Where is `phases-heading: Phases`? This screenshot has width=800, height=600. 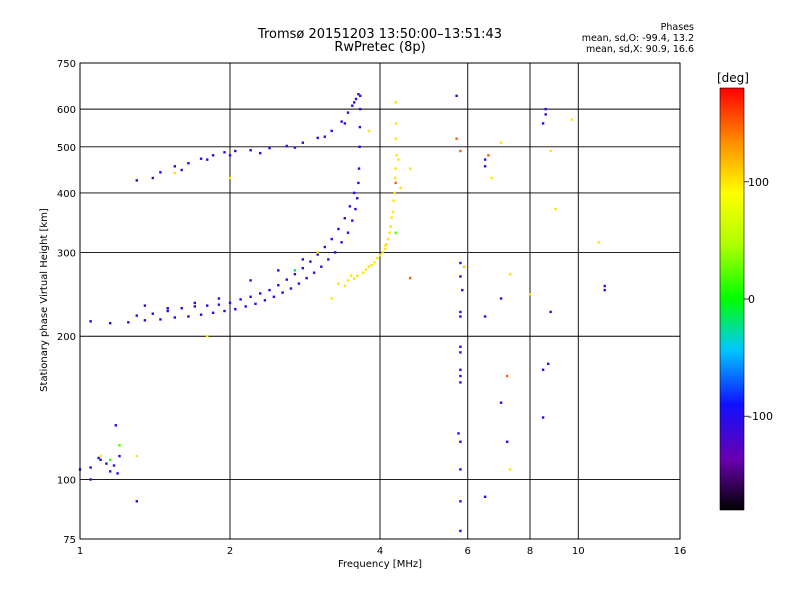 phases-heading: Phases is located at coordinates (677, 27).